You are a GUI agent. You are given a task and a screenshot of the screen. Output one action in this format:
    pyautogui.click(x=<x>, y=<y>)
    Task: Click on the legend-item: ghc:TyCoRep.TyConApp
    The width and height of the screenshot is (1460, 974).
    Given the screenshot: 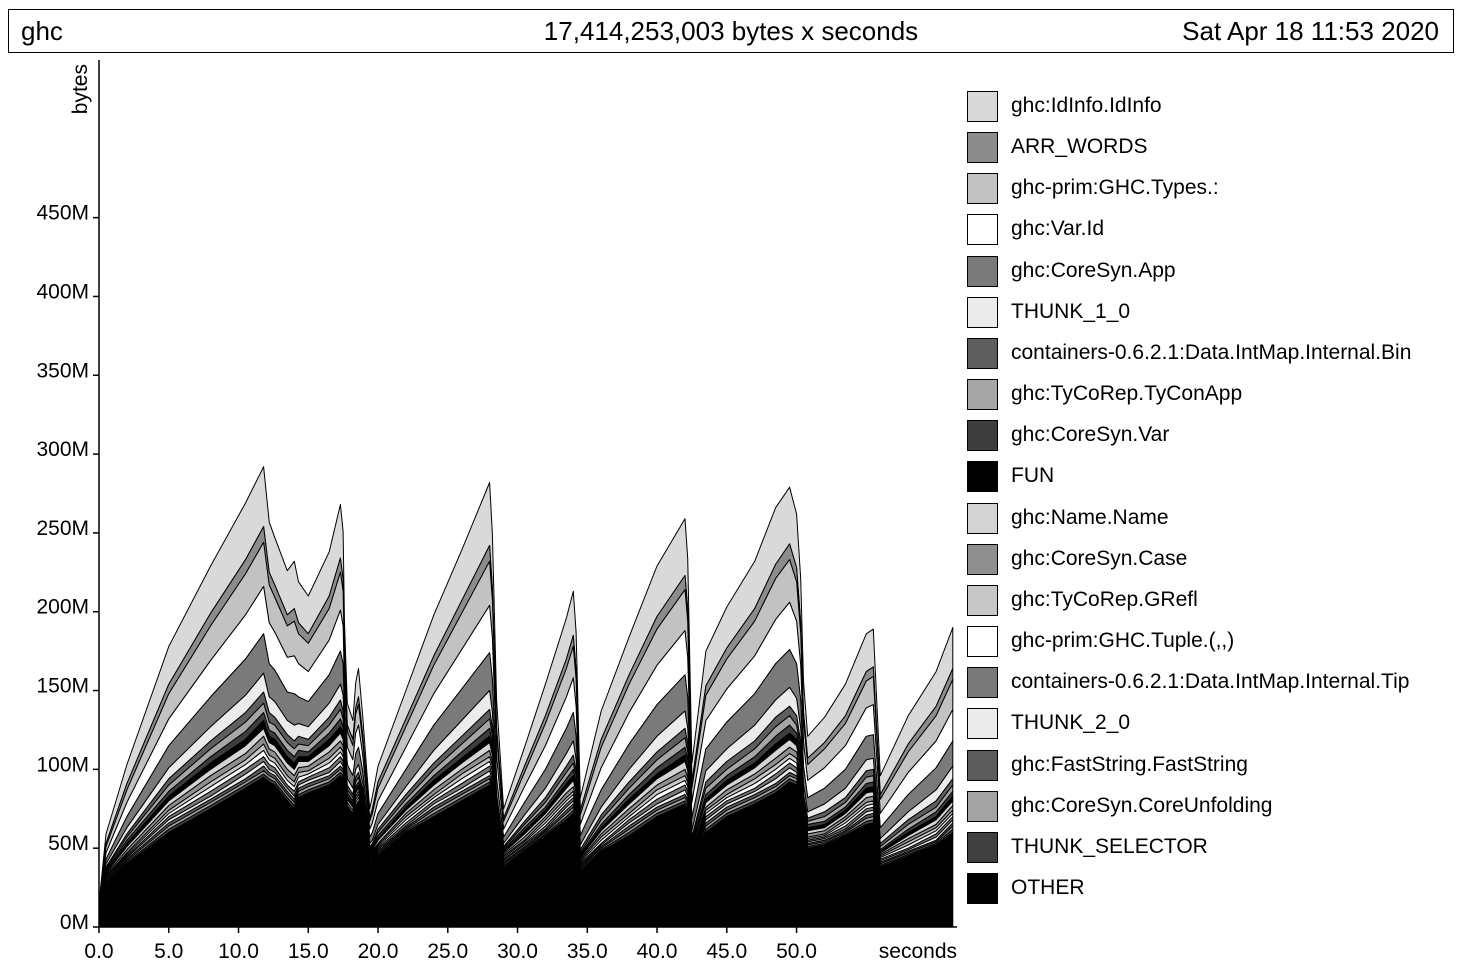 What is the action you would take?
    pyautogui.click(x=1212, y=397)
    